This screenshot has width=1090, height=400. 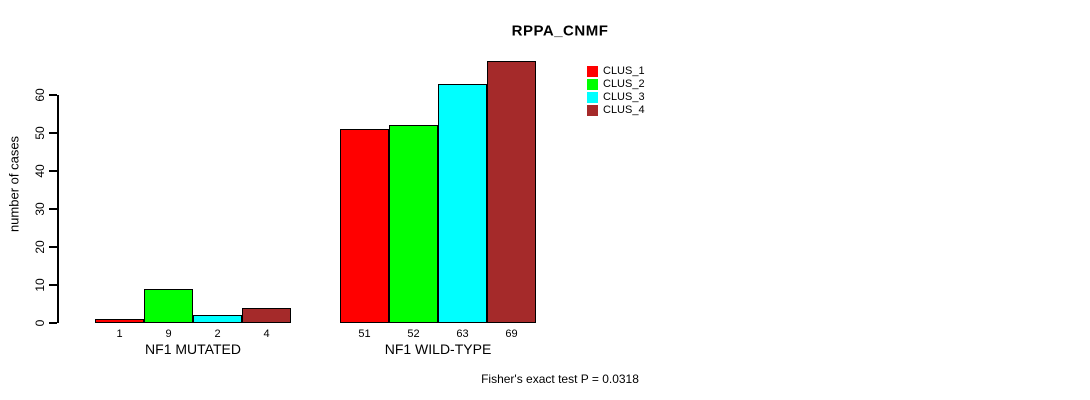 I want to click on legend: CLUS_1 CLUS_2 CLUS_3 CLUS_4, so click(x=616, y=92).